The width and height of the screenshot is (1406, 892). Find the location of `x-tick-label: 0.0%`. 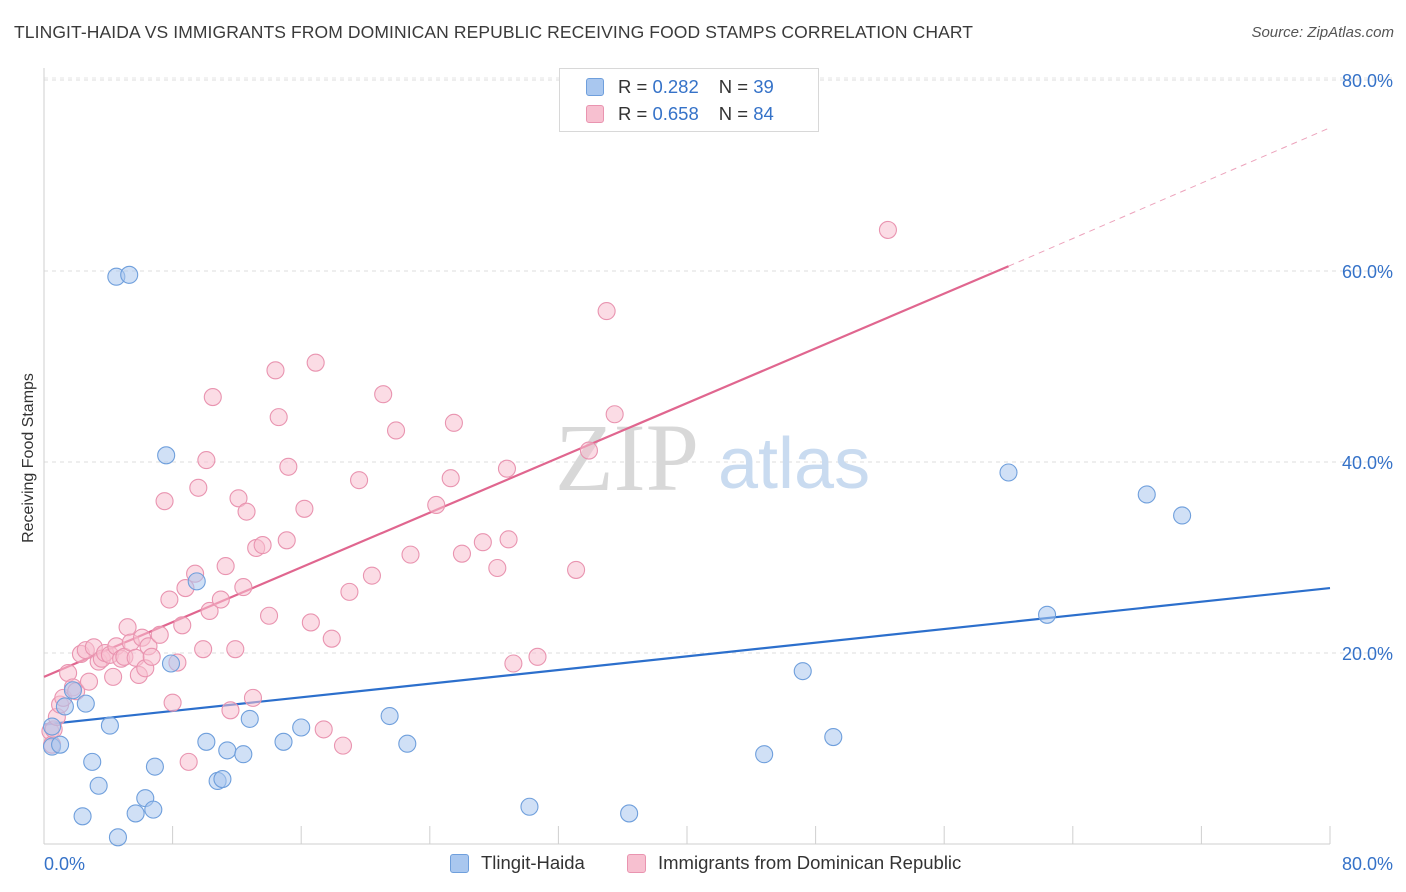

x-tick-label: 0.0% is located at coordinates (64, 864).